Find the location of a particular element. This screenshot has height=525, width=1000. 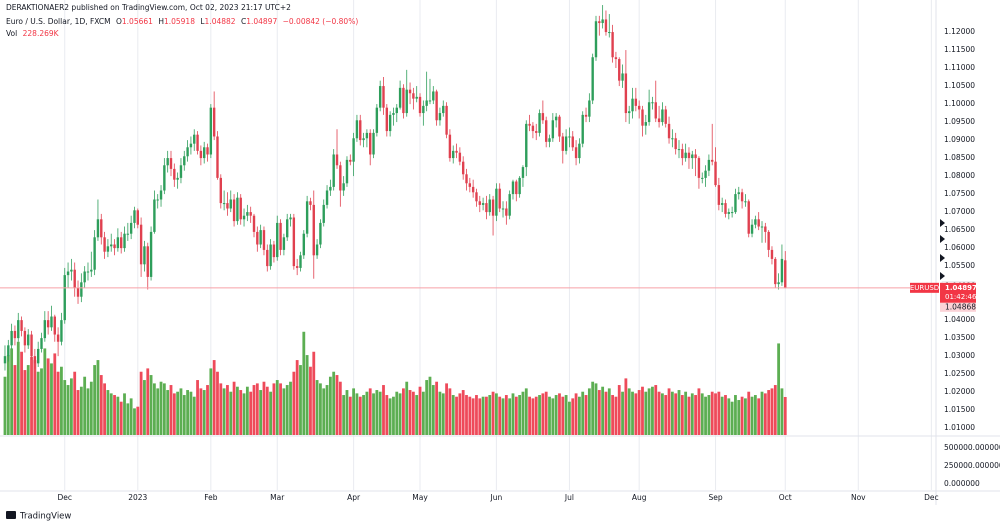

x-tick-label: Oct is located at coordinates (785, 497).